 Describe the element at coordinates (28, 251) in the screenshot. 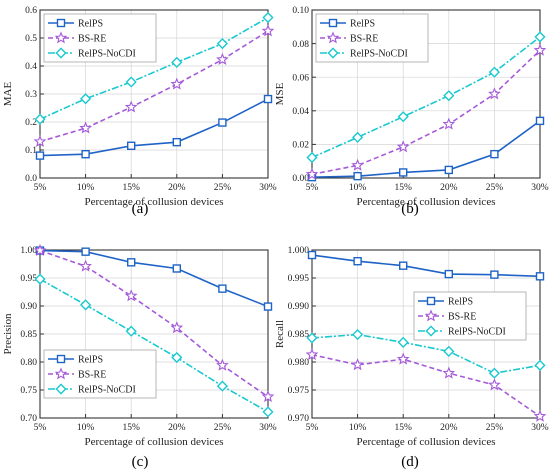

I see `y-tick-label: 1.00` at that location.